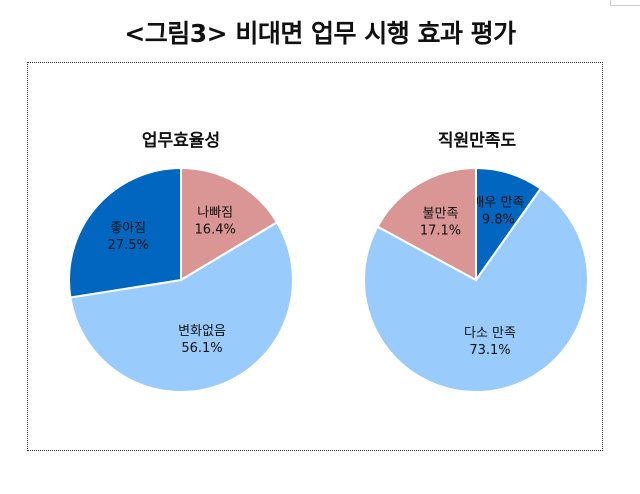 The image size is (640, 494). What do you see at coordinates (441, 213) in the screenshot?
I see `slice-label-1-2: 불만족` at bounding box center [441, 213].